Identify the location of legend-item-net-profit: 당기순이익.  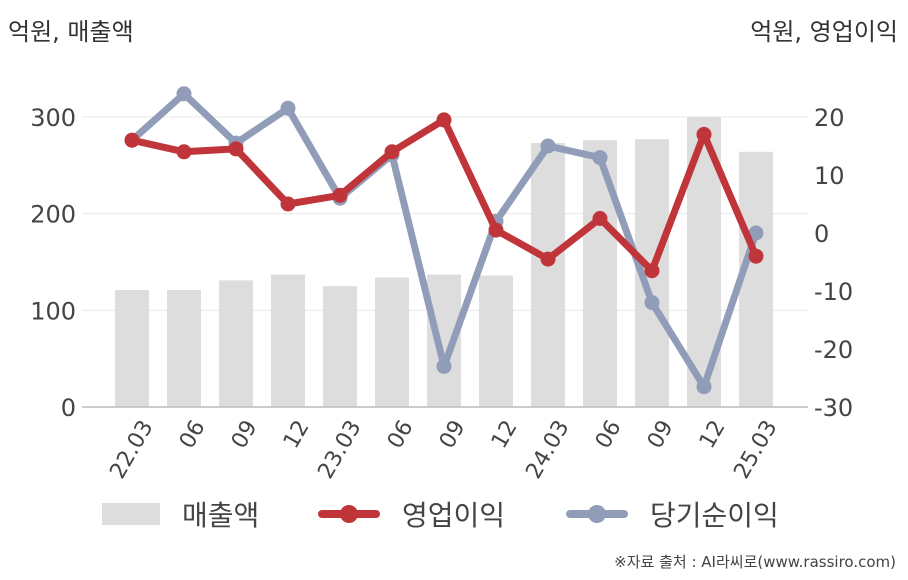
(672, 514).